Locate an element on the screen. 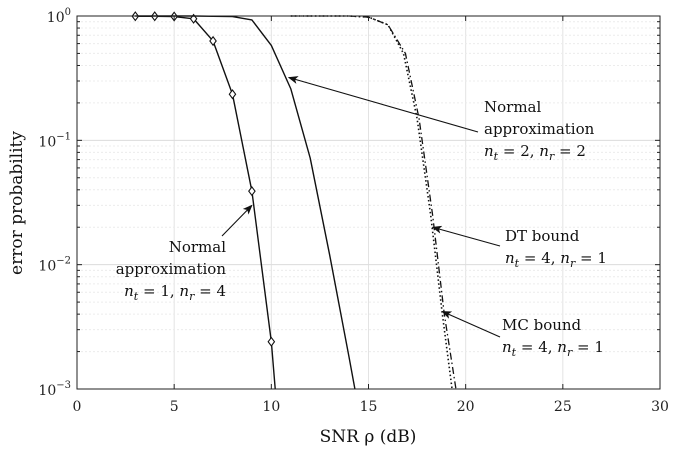 The image size is (678, 452). x-tick-label: 20 is located at coordinates (466, 407).